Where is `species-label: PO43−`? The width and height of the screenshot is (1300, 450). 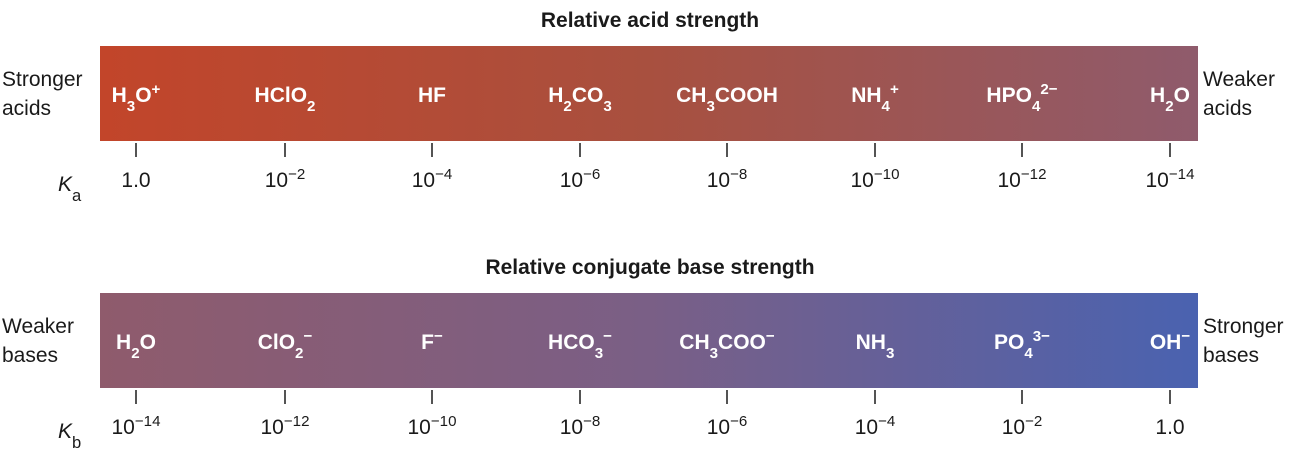
species-label: PO43− is located at coordinates (1022, 345).